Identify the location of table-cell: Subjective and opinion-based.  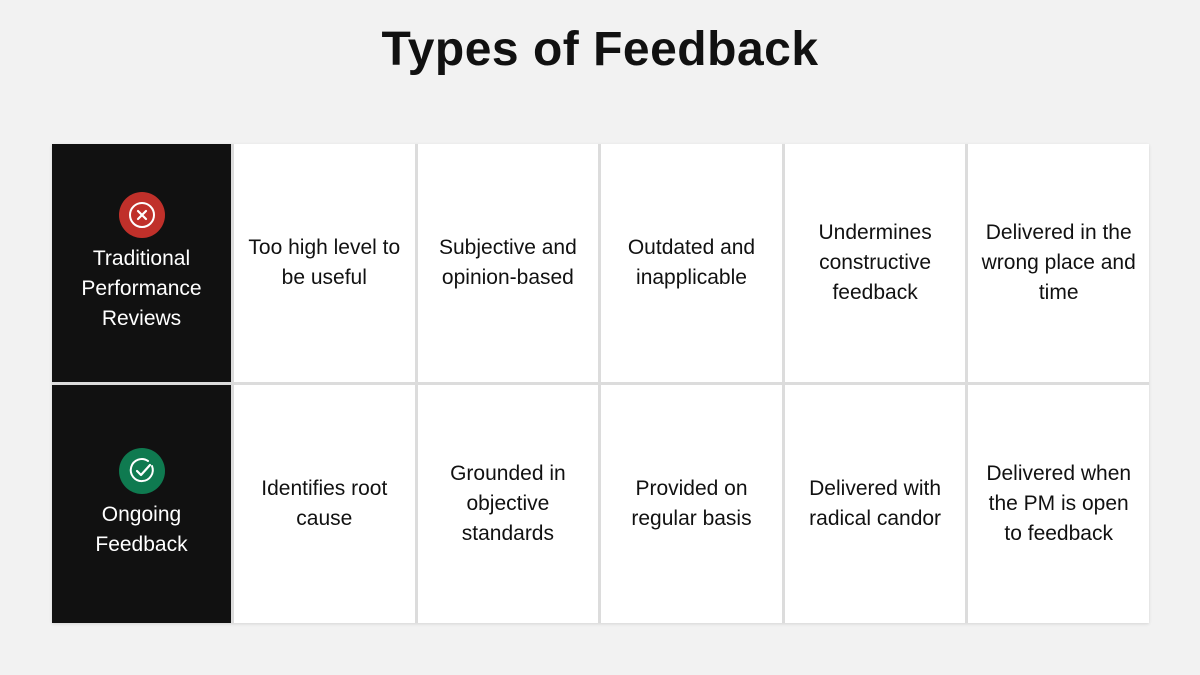
(508, 263).